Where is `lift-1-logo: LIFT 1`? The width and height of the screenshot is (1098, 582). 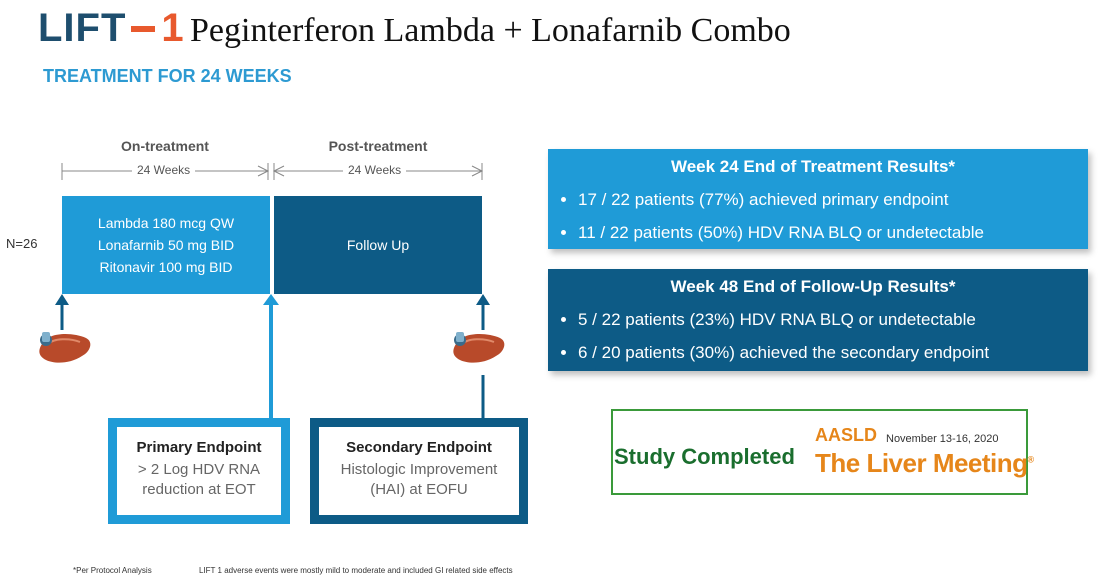
lift-1-logo: LIFT 1 is located at coordinates (111, 28).